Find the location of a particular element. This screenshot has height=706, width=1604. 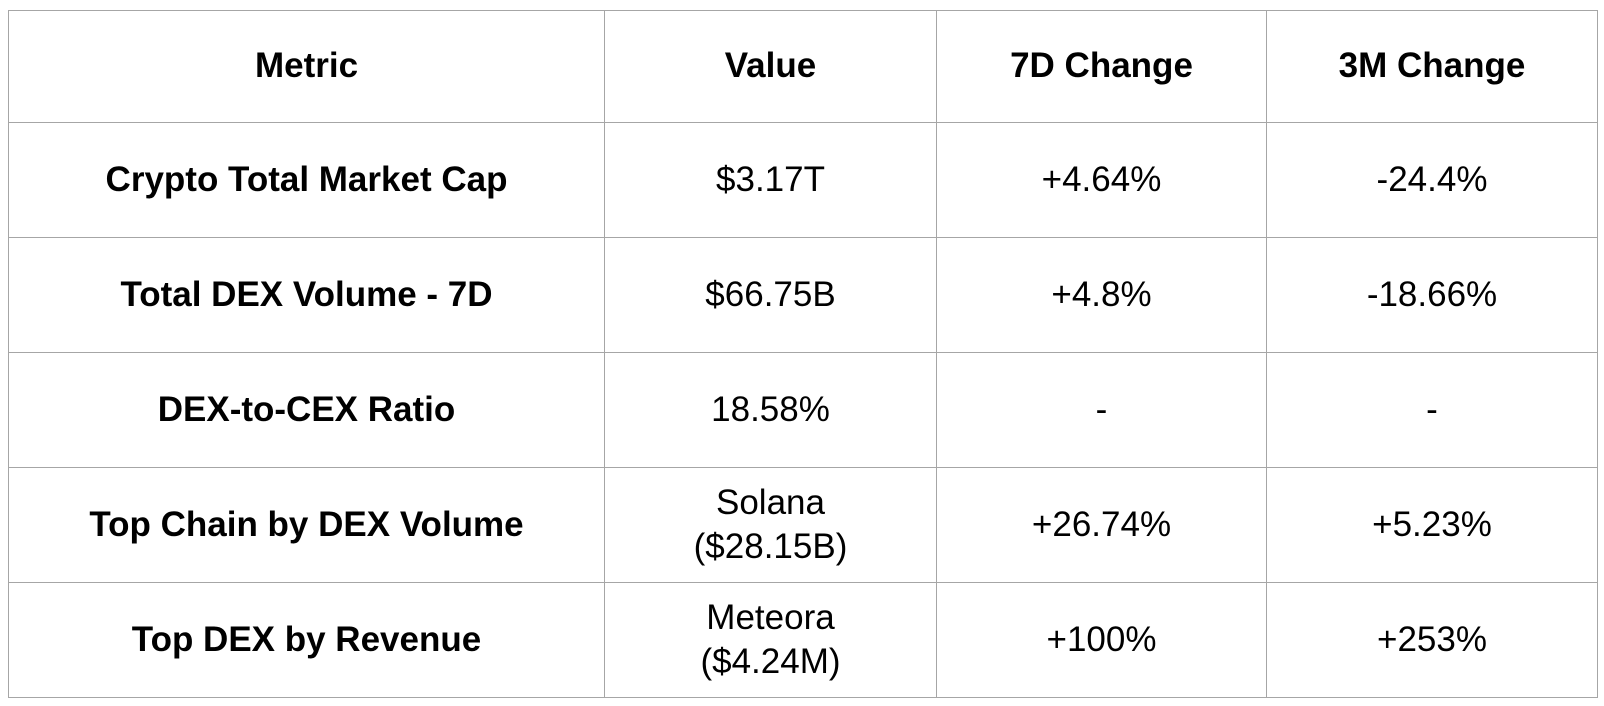

change-3m-cell: +253% is located at coordinates (1432, 640).